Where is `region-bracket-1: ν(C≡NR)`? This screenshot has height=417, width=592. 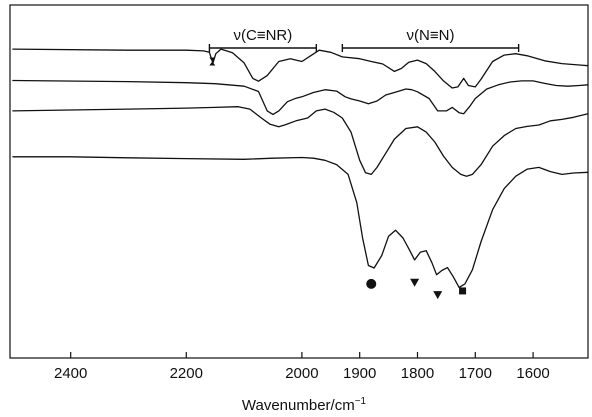 region-bracket-1: ν(C≡NR) is located at coordinates (263, 39).